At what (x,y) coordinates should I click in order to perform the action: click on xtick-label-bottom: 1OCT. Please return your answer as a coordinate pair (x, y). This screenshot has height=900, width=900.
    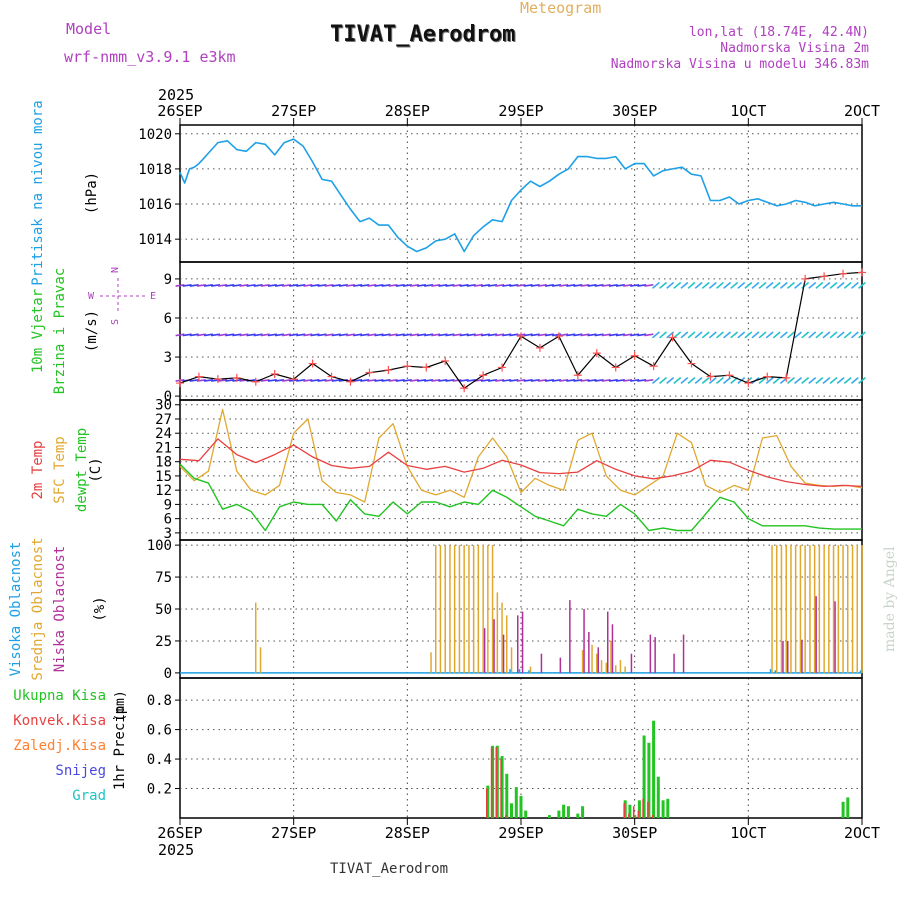
    Looking at the image, I should click on (748, 833).